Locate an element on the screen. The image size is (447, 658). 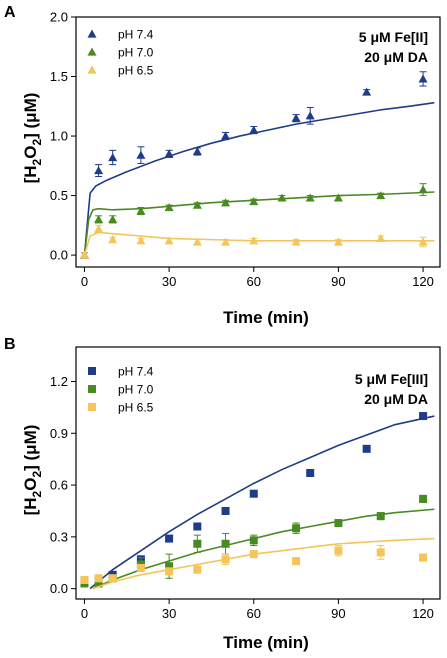
panel-a-x-tick-label: 60 is located at coordinates (254, 281).